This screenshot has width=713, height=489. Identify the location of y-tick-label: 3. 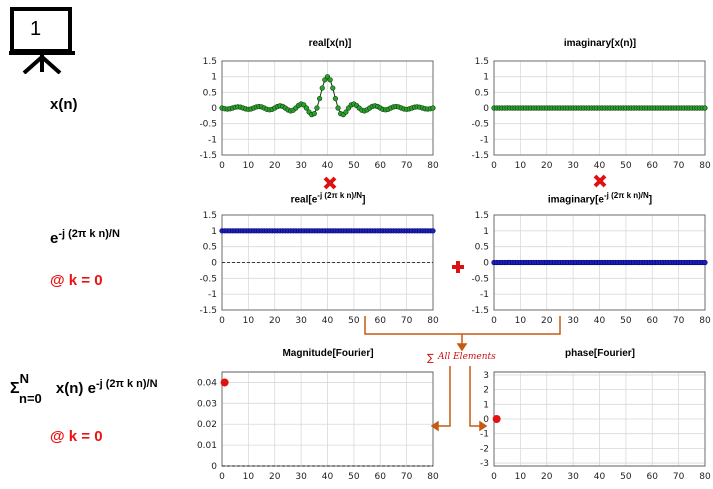
(486, 376).